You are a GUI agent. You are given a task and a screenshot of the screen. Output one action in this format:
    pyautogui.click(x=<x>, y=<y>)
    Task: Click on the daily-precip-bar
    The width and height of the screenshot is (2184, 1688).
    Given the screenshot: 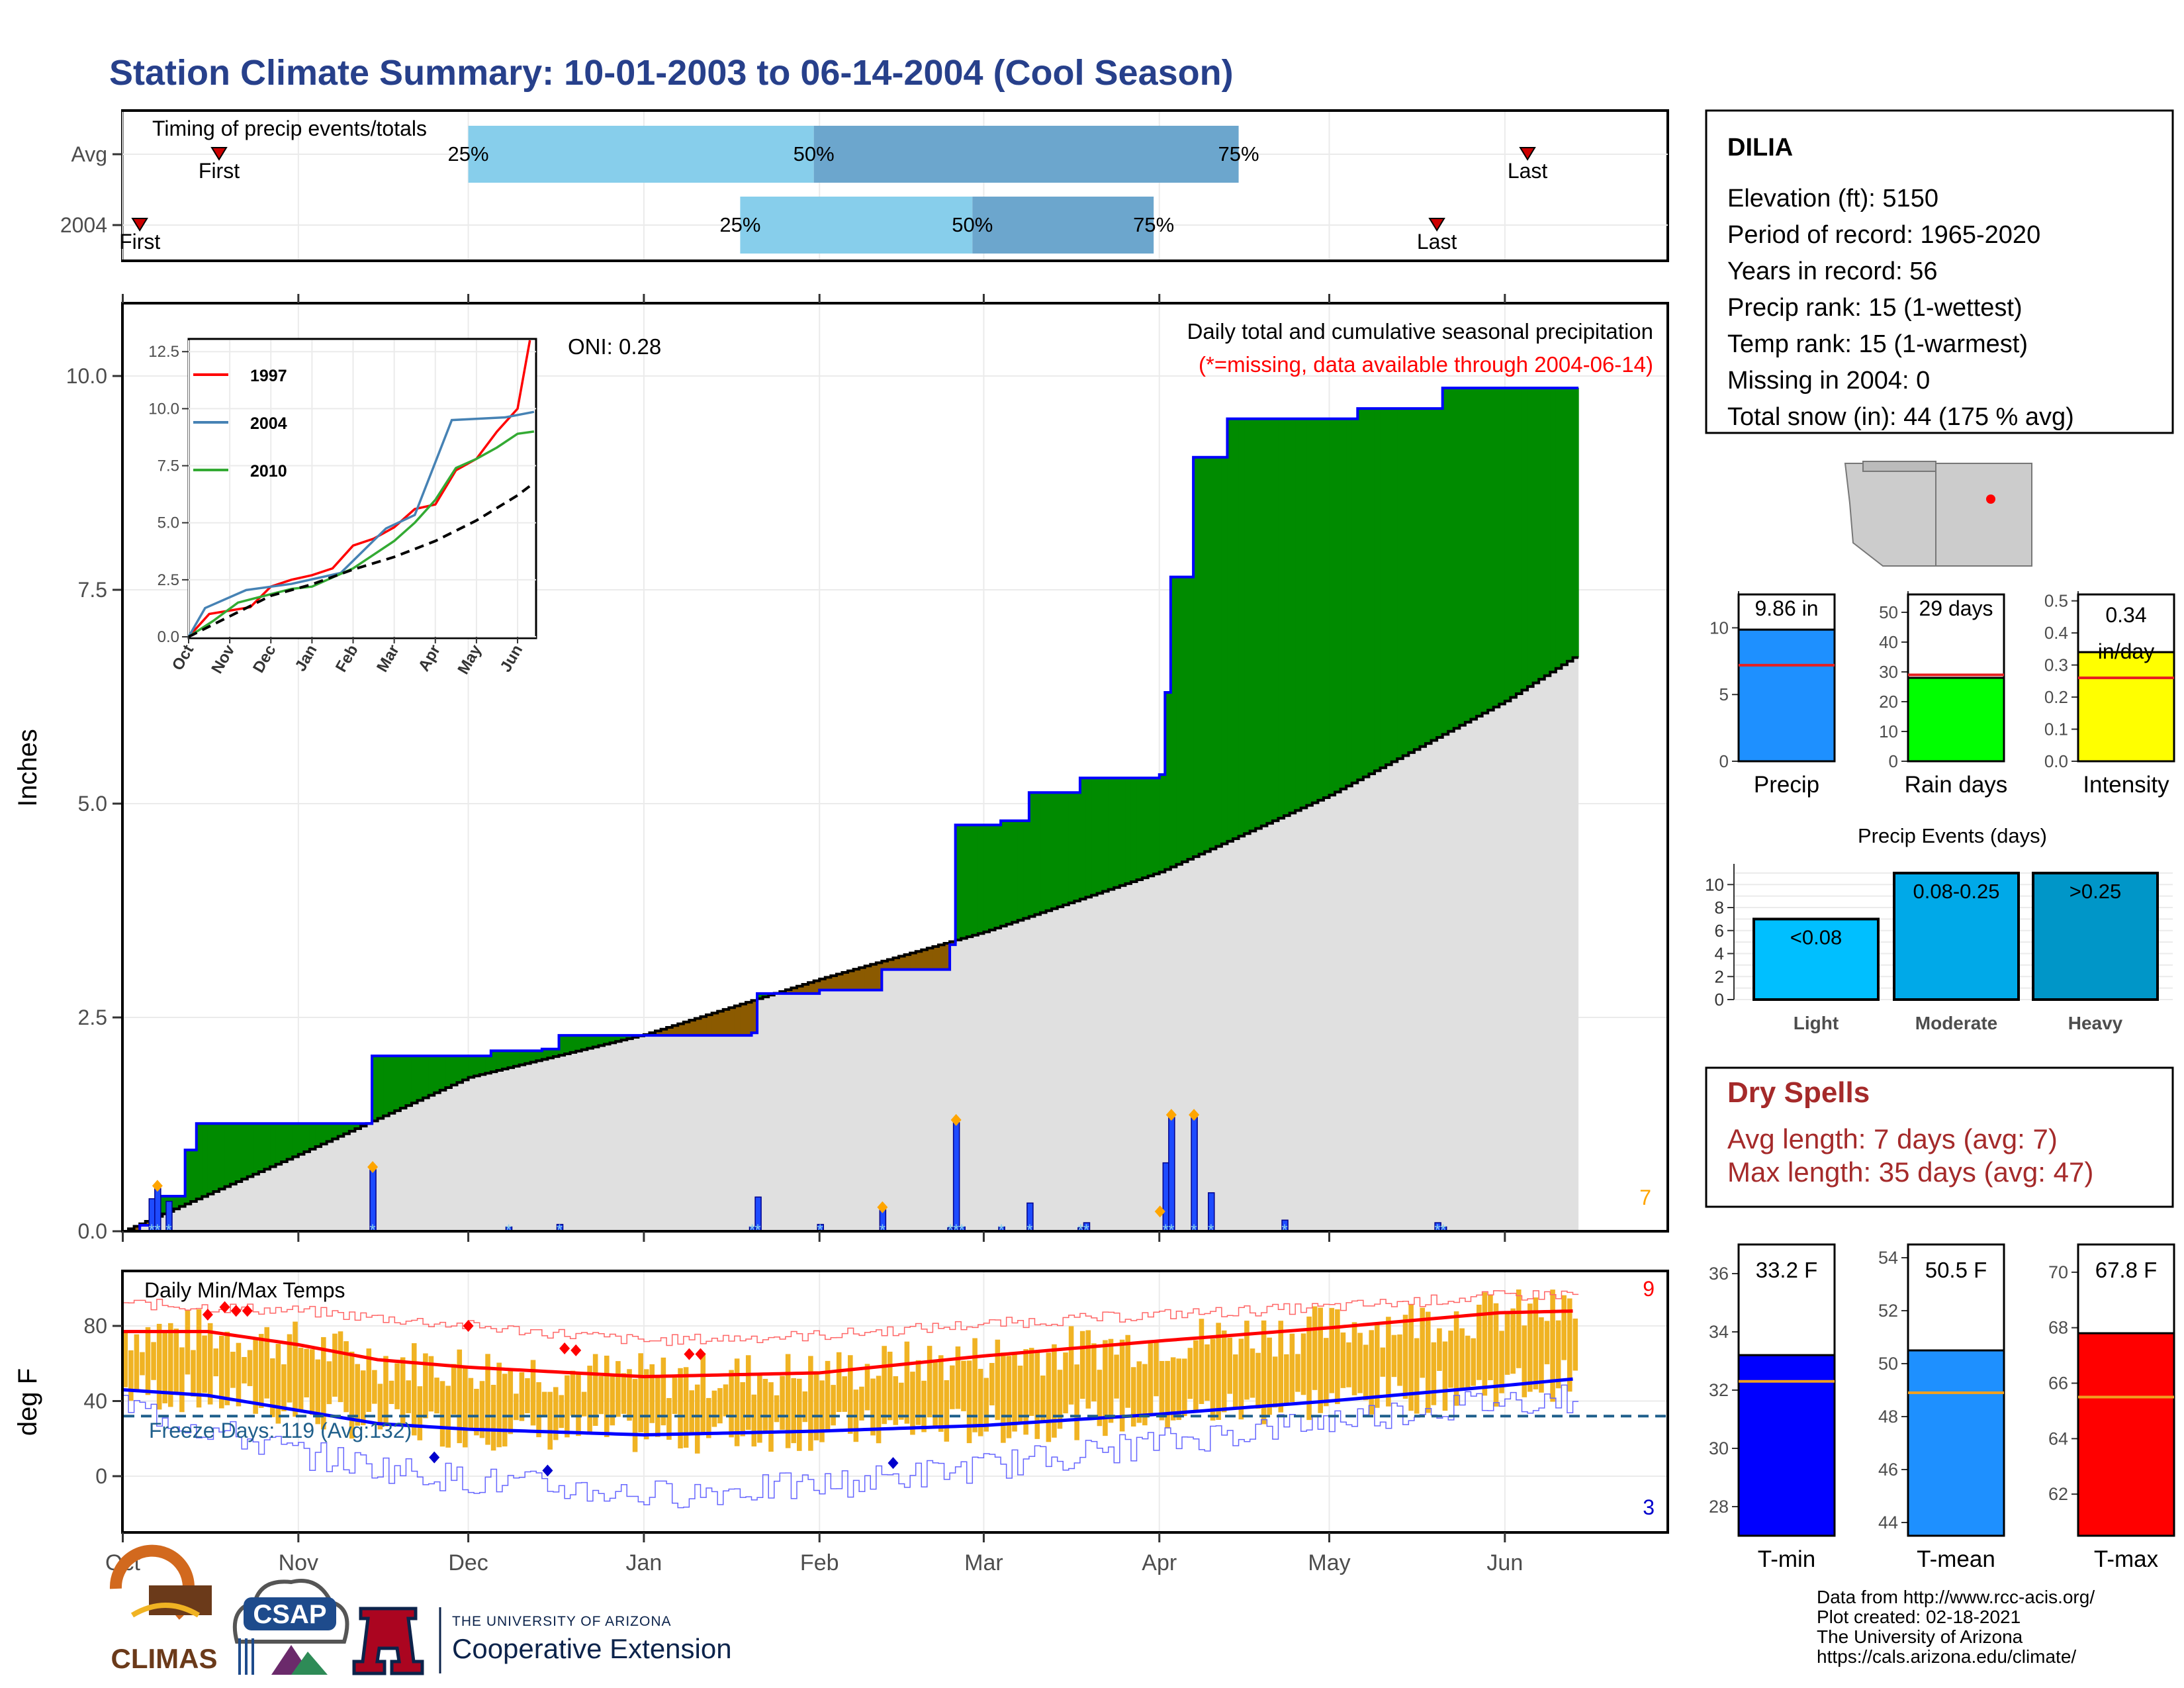 What is the action you would take?
    pyautogui.click(x=1171, y=1174)
    